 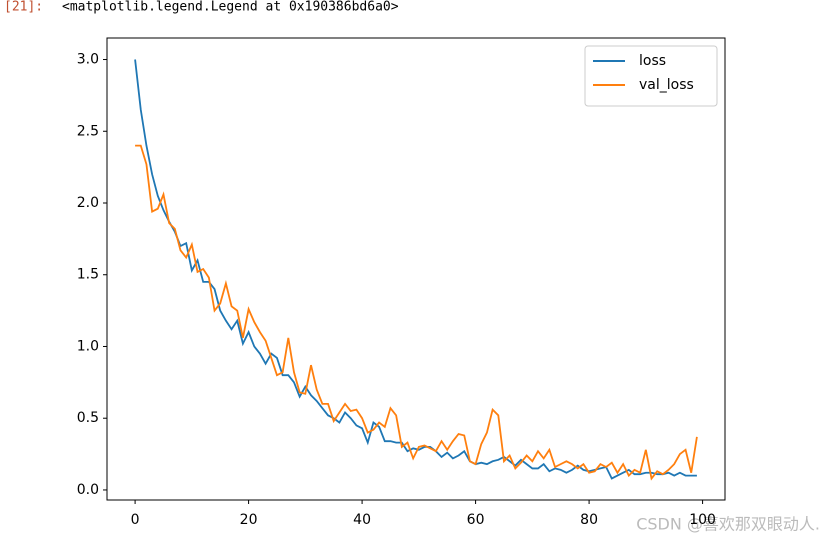 I want to click on x-tick-label: 60, so click(x=476, y=520).